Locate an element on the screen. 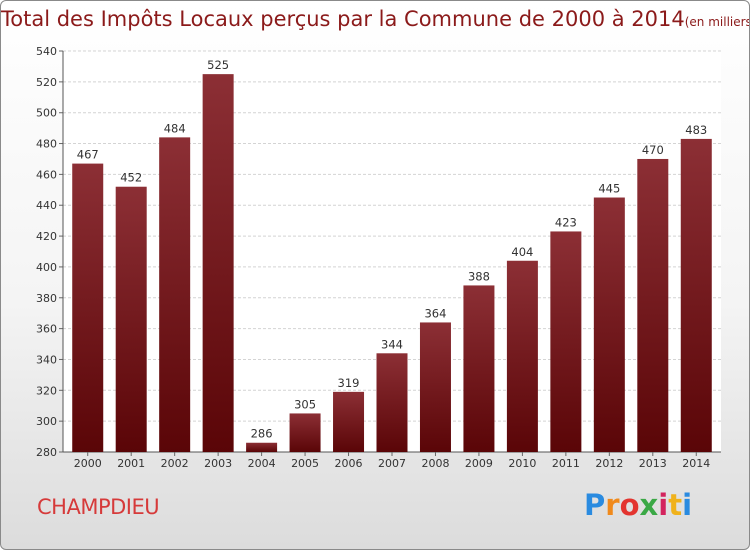  x-tick-label: 2012 is located at coordinates (609, 463).